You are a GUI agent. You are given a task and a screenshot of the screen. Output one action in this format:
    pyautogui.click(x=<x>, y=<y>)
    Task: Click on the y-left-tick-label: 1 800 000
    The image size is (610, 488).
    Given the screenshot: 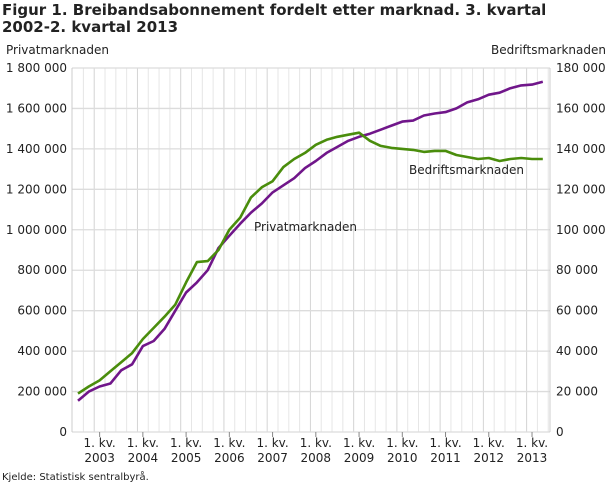 What is the action you would take?
    pyautogui.click(x=36, y=68)
    